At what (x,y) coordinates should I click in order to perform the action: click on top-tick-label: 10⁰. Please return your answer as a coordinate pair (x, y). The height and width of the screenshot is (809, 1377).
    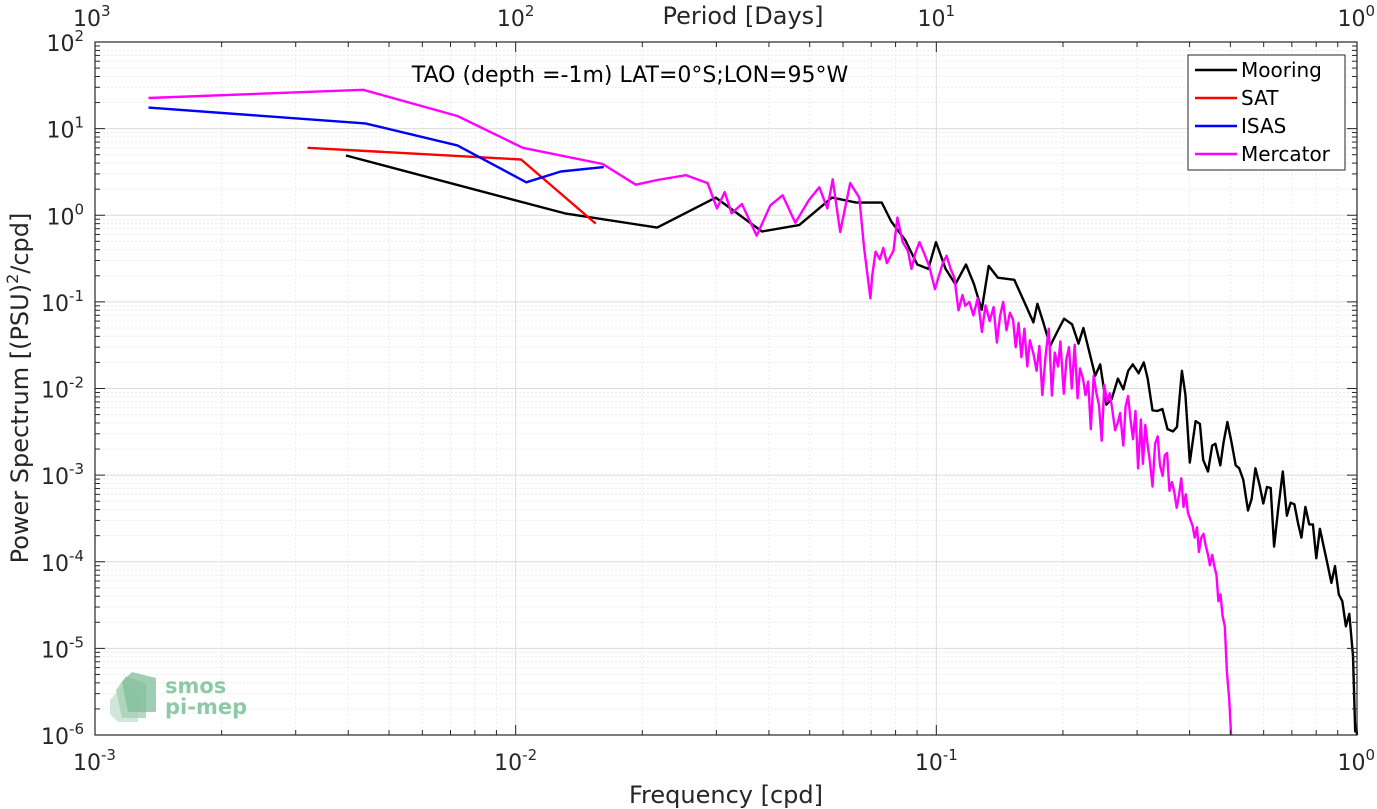
    Looking at the image, I should click on (1356, 17).